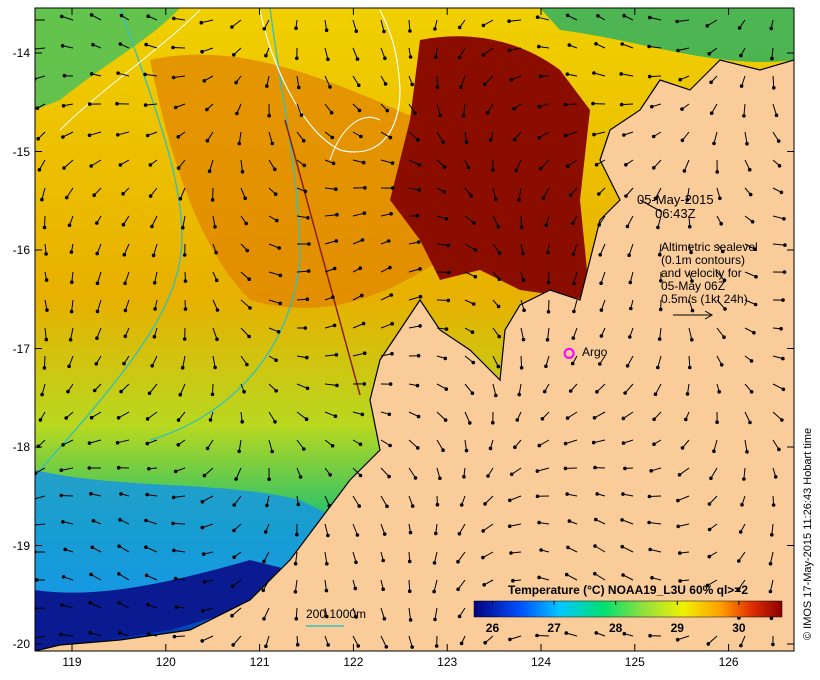  Describe the element at coordinates (634, 662) in the screenshot. I see `lon-tick-label: 125` at that location.